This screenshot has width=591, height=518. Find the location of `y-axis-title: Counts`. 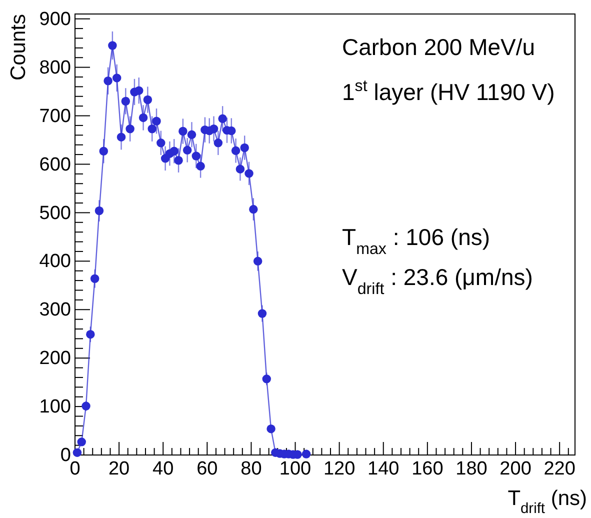

y-axis-title: Counts is located at coordinates (18, 47).